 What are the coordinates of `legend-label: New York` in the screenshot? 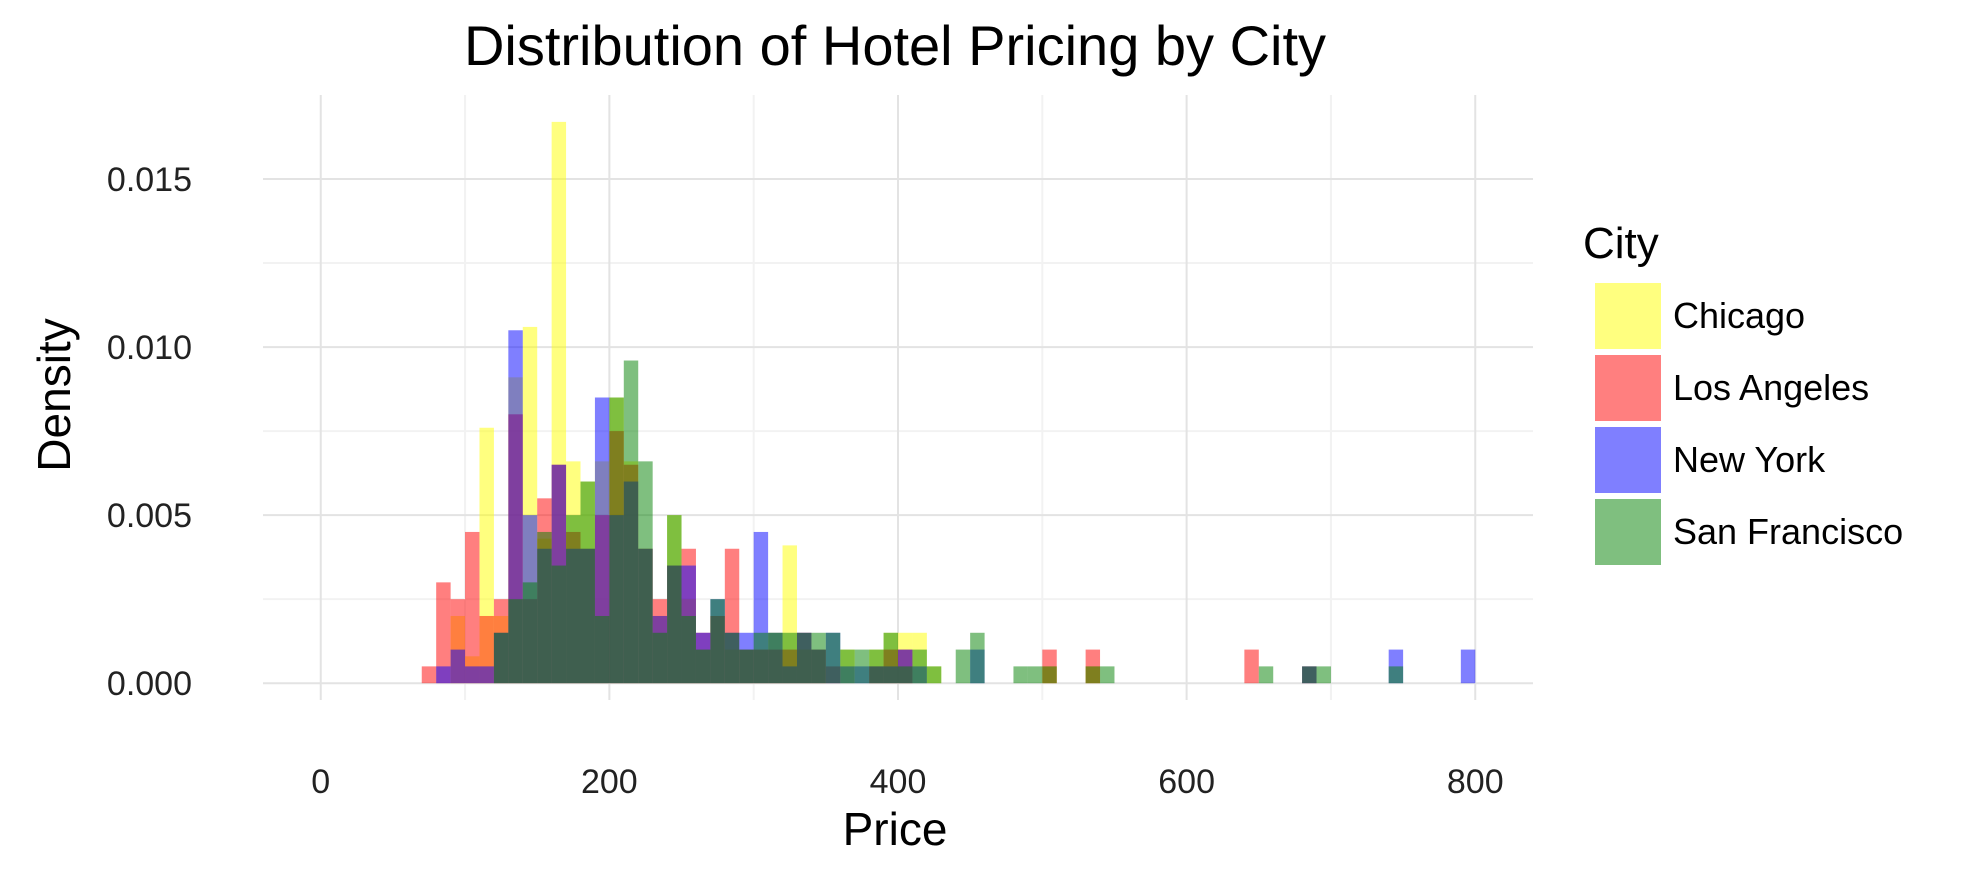 It's located at (1749, 459).